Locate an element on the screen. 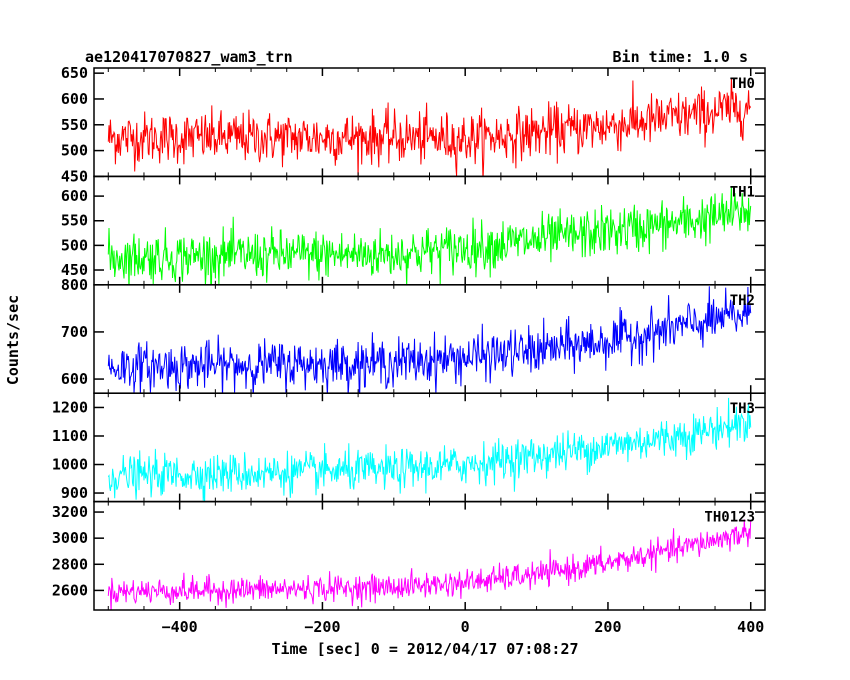 This screenshot has width=850, height=680. y-tick-label: 650 is located at coordinates (74, 73).